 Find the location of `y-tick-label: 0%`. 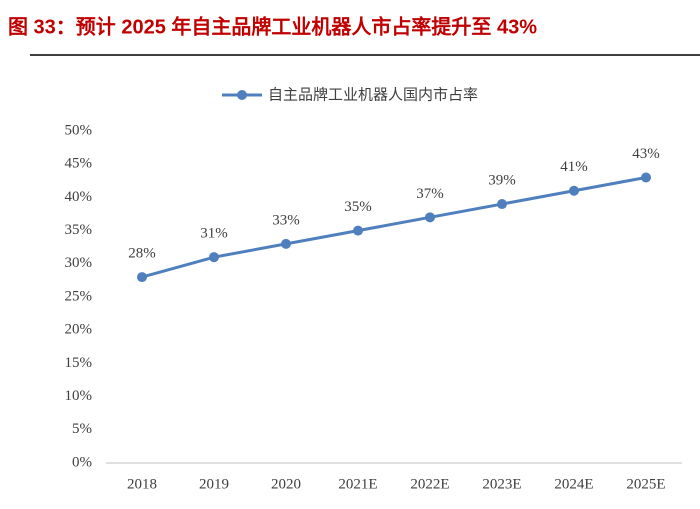

y-tick-label: 0% is located at coordinates (82, 462).